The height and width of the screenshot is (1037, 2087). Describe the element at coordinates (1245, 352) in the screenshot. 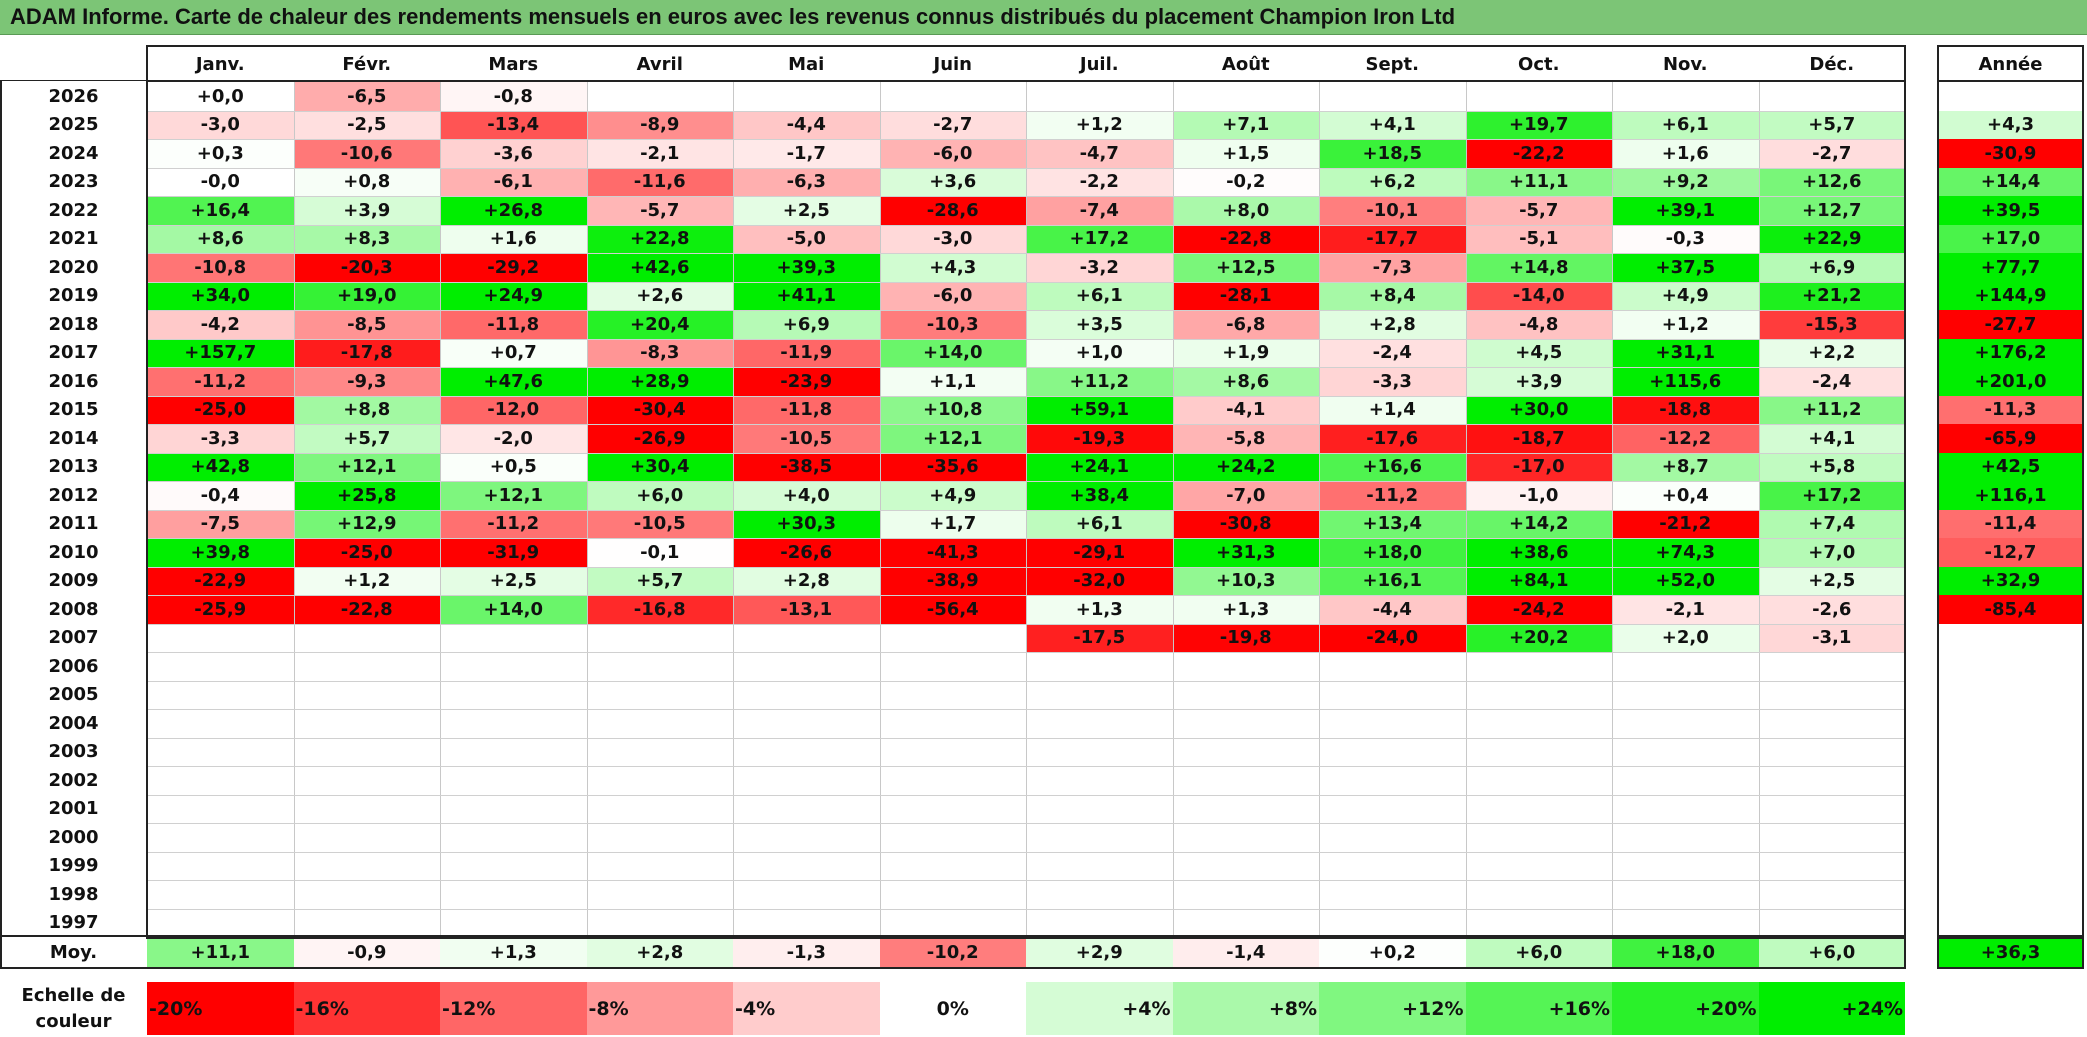

I see `heatmap-cell: +1,9` at that location.